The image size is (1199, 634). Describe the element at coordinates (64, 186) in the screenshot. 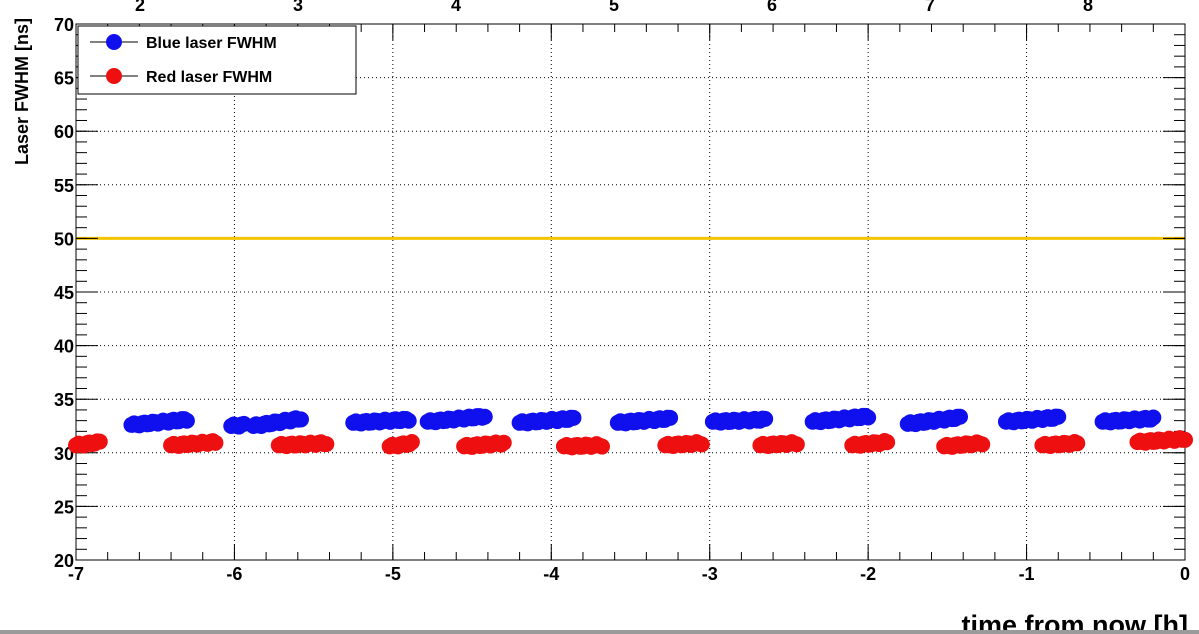

I see `y-tick-label: 55` at that location.